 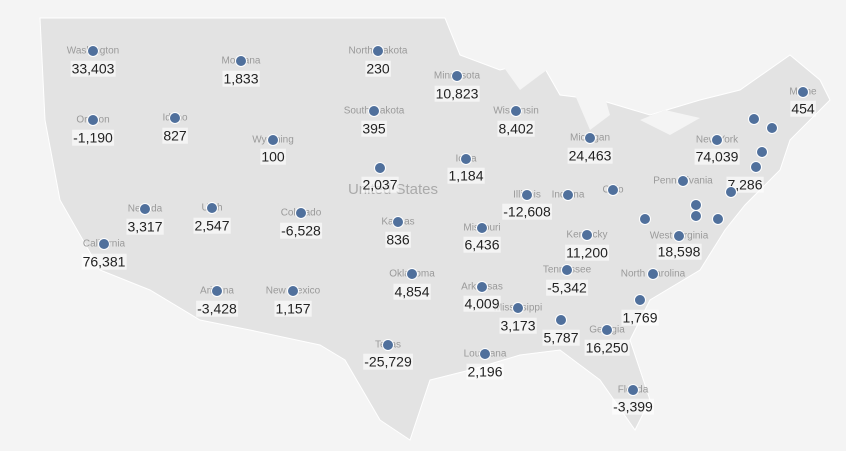 I want to click on lake, so click(x=600, y=87).